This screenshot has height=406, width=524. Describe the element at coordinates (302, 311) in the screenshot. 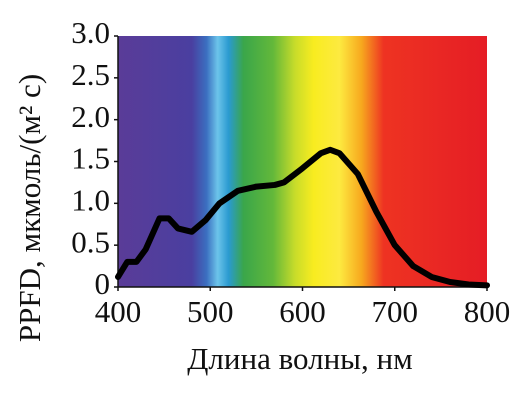

I see `x-tick-label: 600` at that location.